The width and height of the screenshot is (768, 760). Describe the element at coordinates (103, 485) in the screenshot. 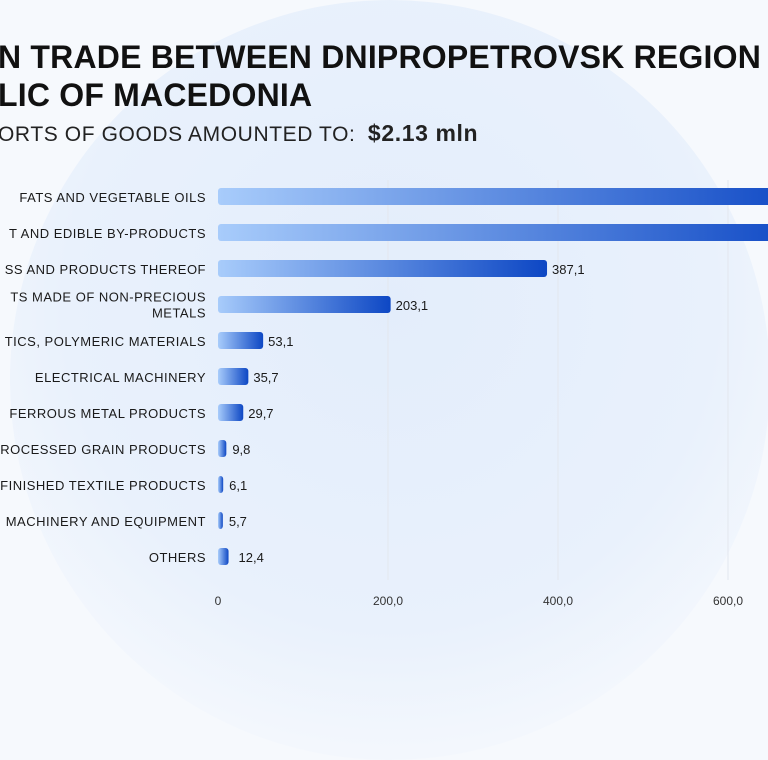

I see `category-label: FINISHED TEXTILE PRODUCTS` at that location.